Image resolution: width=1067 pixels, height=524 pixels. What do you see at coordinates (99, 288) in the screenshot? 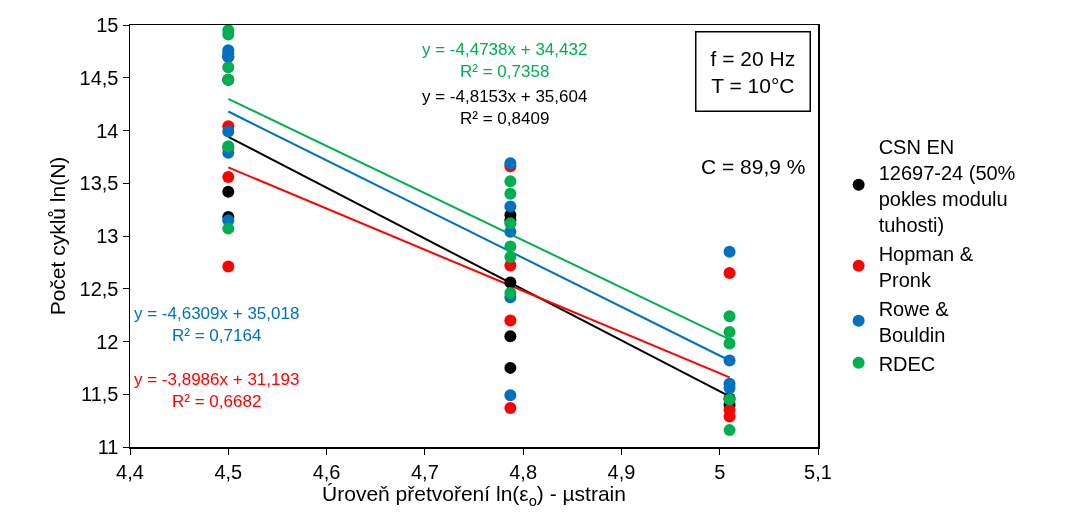
I see `y-tick-label: 12,5` at bounding box center [99, 288].